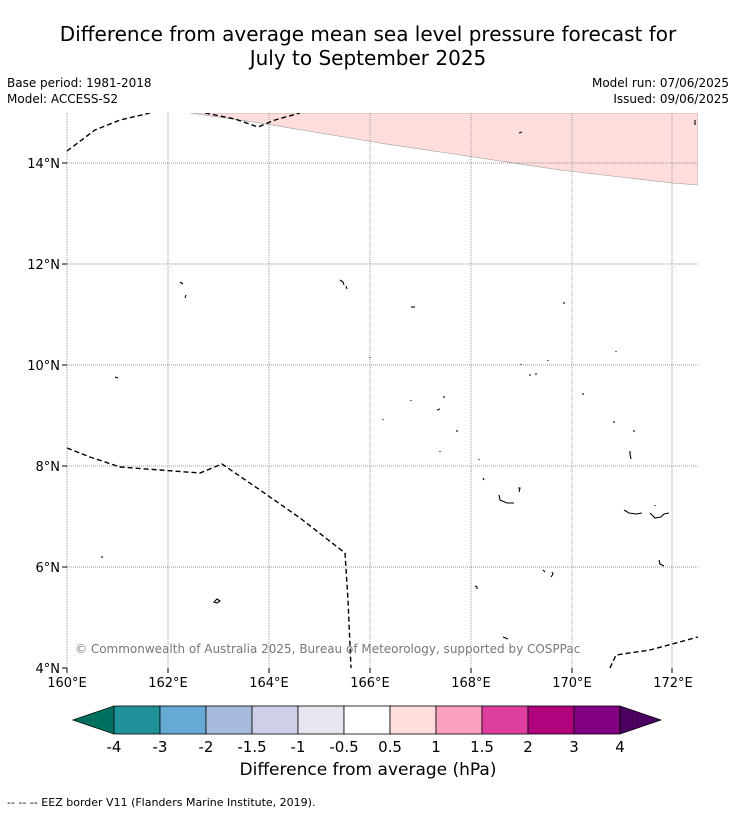 This screenshot has width=736, height=816. I want to click on meta-right: Model run: 07/06/2025 Issued: 09/06/2025, so click(660, 91).